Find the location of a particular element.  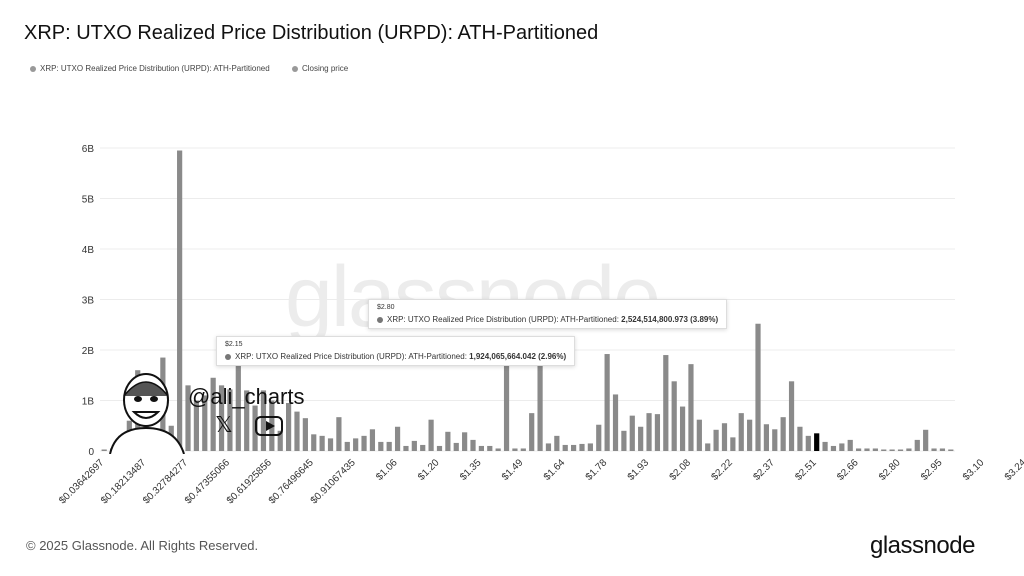

legend-item-closing-price: Closing price is located at coordinates (319, 68).